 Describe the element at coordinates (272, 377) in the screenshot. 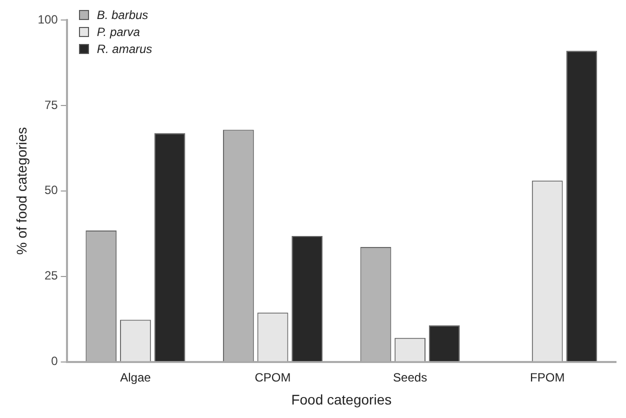

I see `x-tick-label: CPOM` at that location.